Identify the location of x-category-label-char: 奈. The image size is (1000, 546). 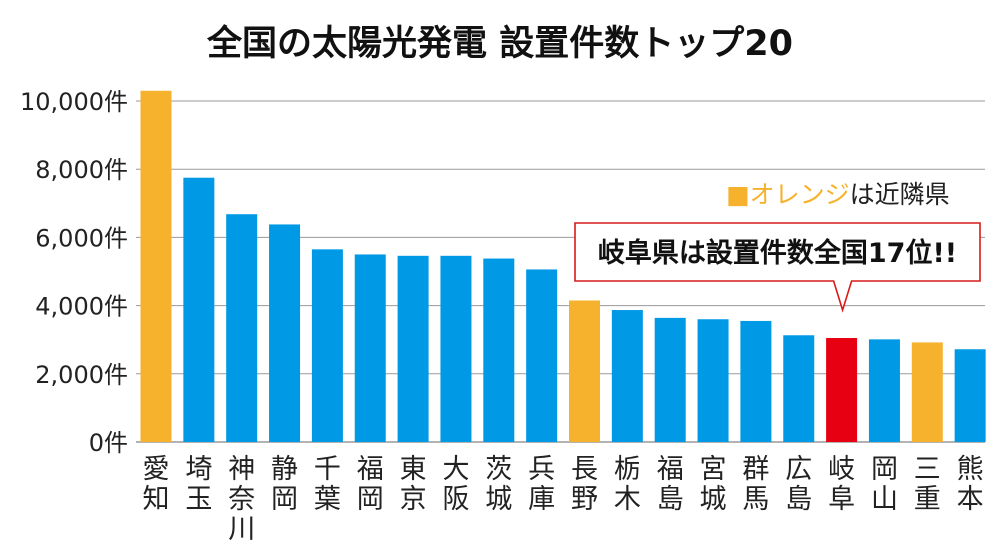
(241, 499).